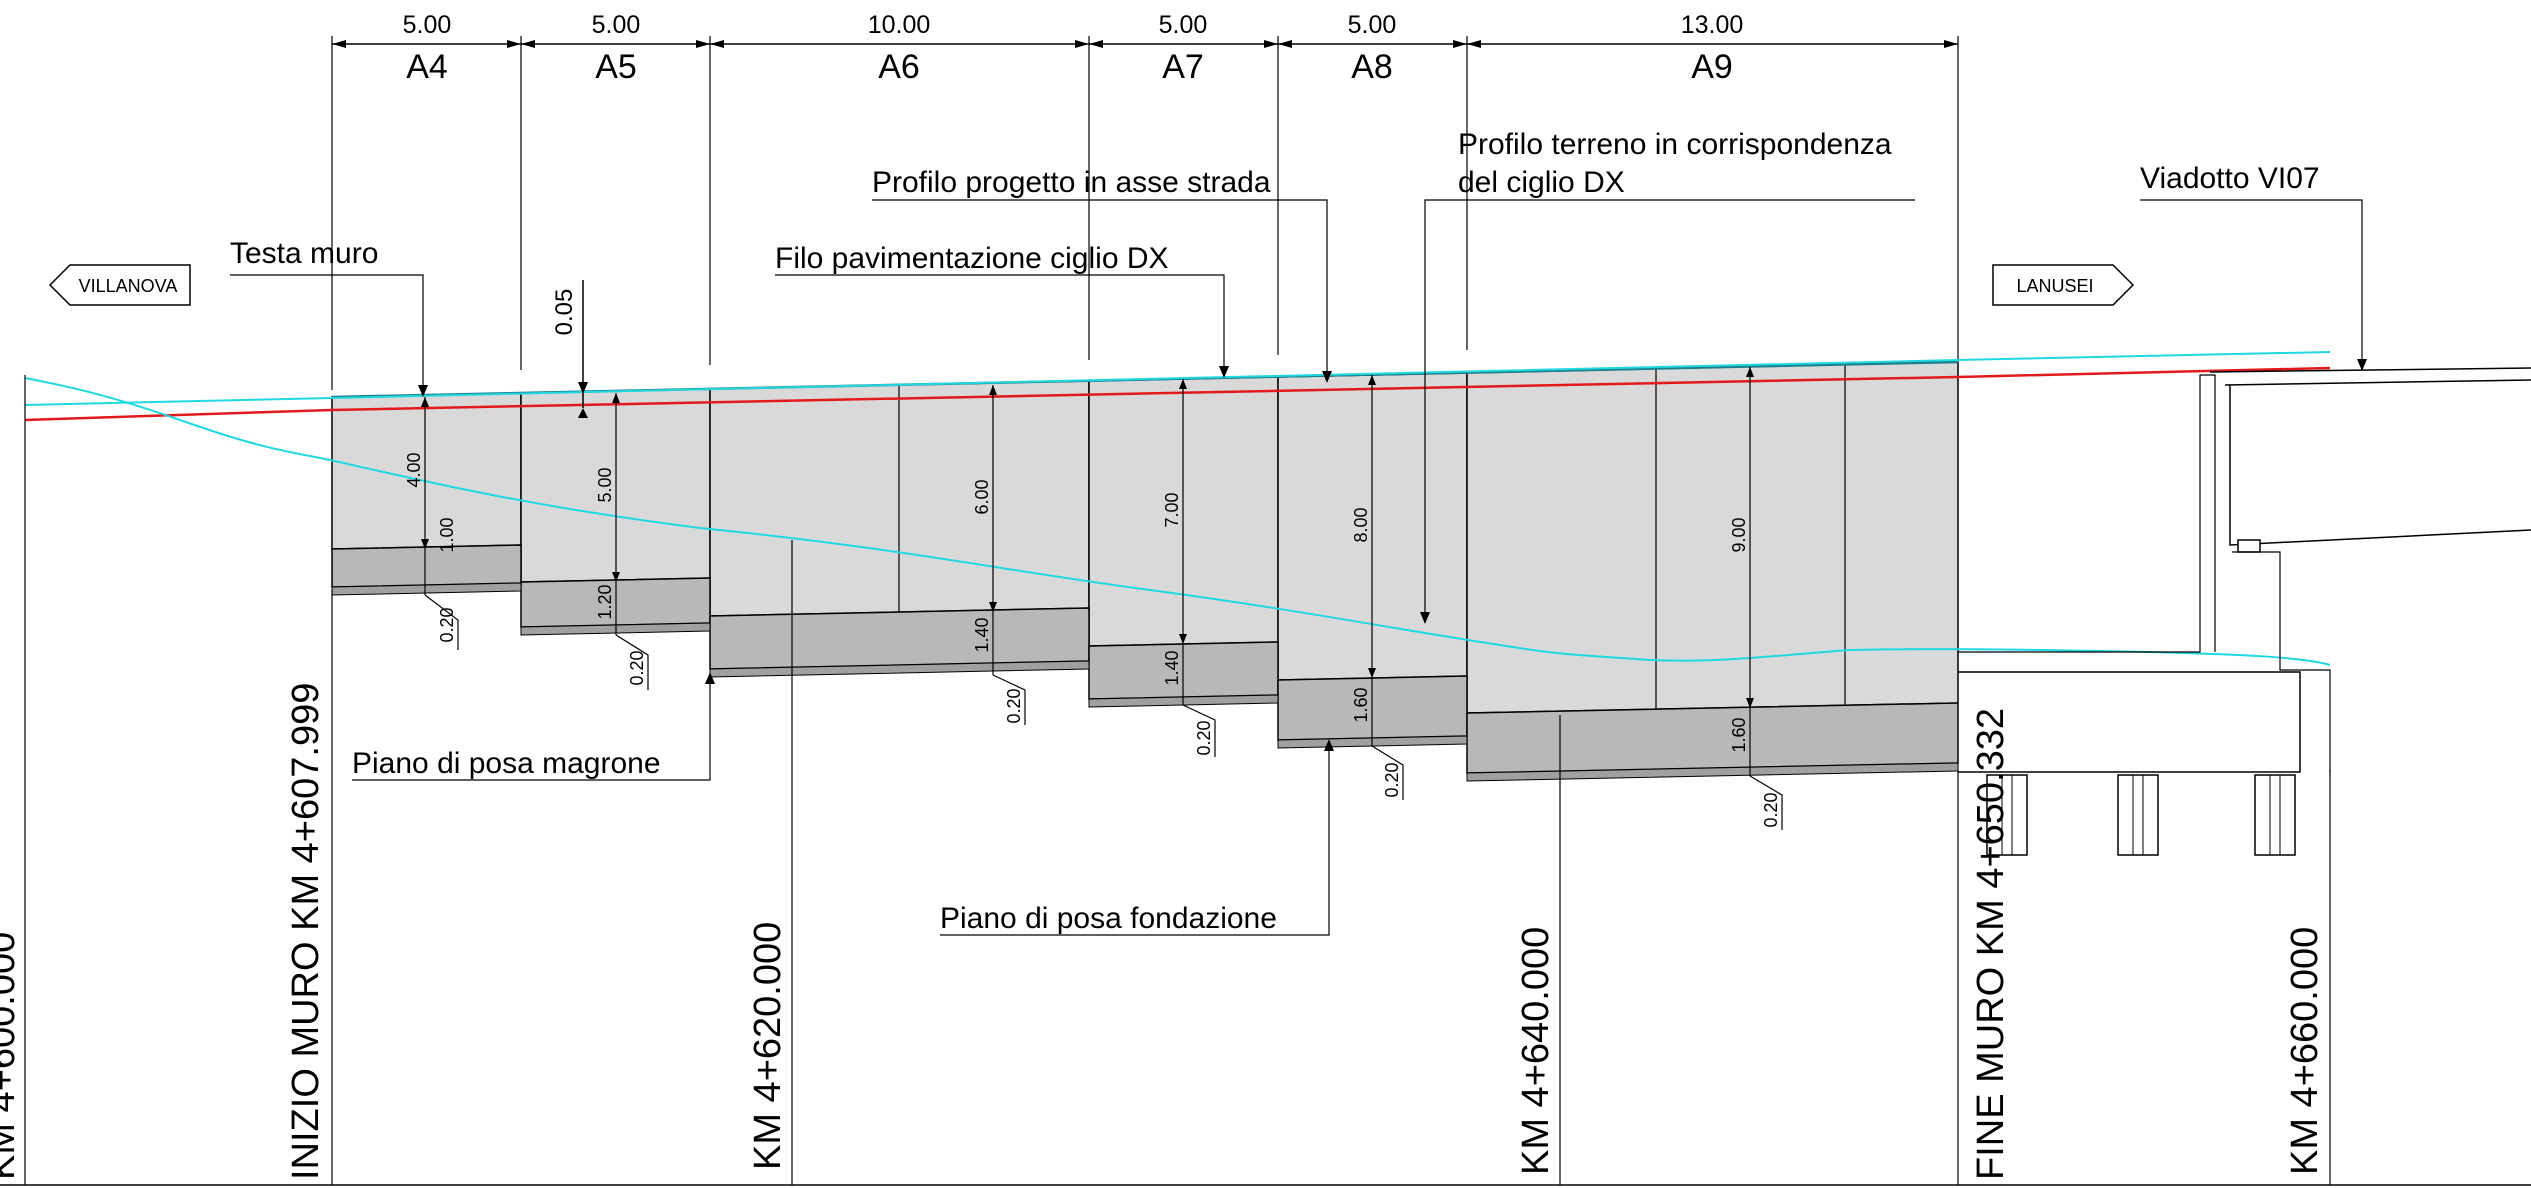 This screenshot has width=2531, height=1188. Describe the element at coordinates (1177, 378) in the screenshot. I see `ground-profile-upper-line` at that location.